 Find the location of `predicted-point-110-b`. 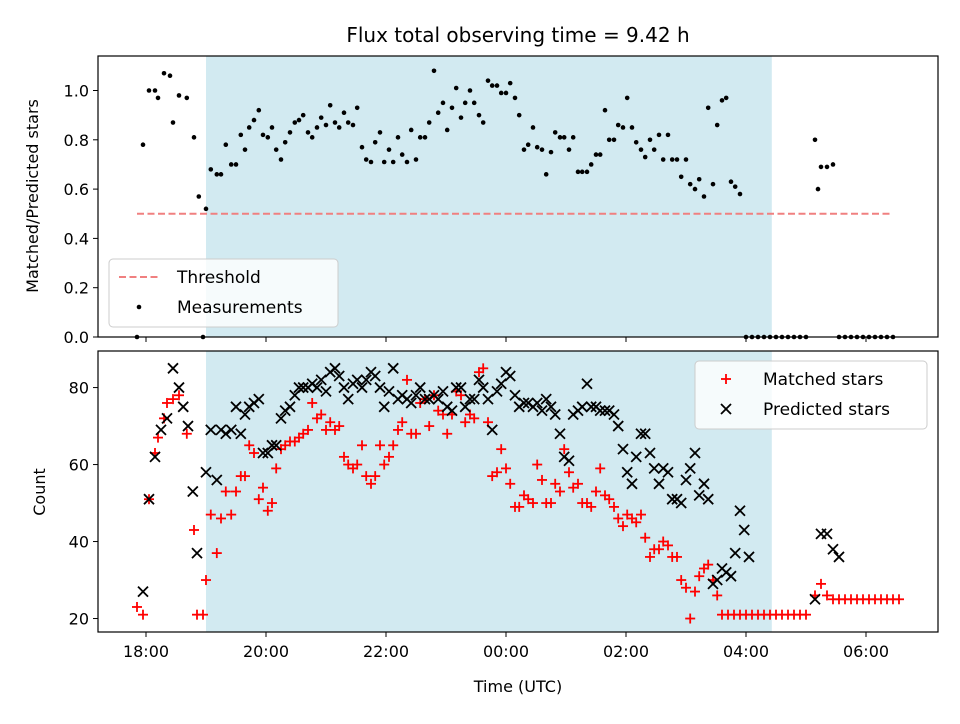

predicted-point-110-b is located at coordinates (654, 468).